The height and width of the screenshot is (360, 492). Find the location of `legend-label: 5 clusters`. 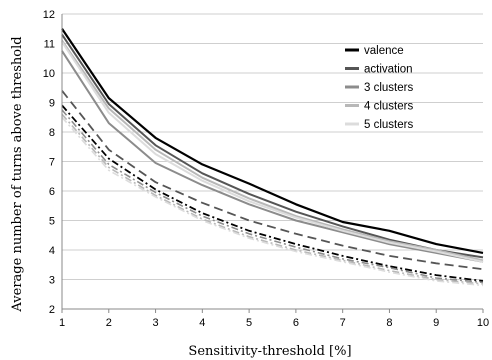

legend-label: 5 clusters is located at coordinates (388, 125).